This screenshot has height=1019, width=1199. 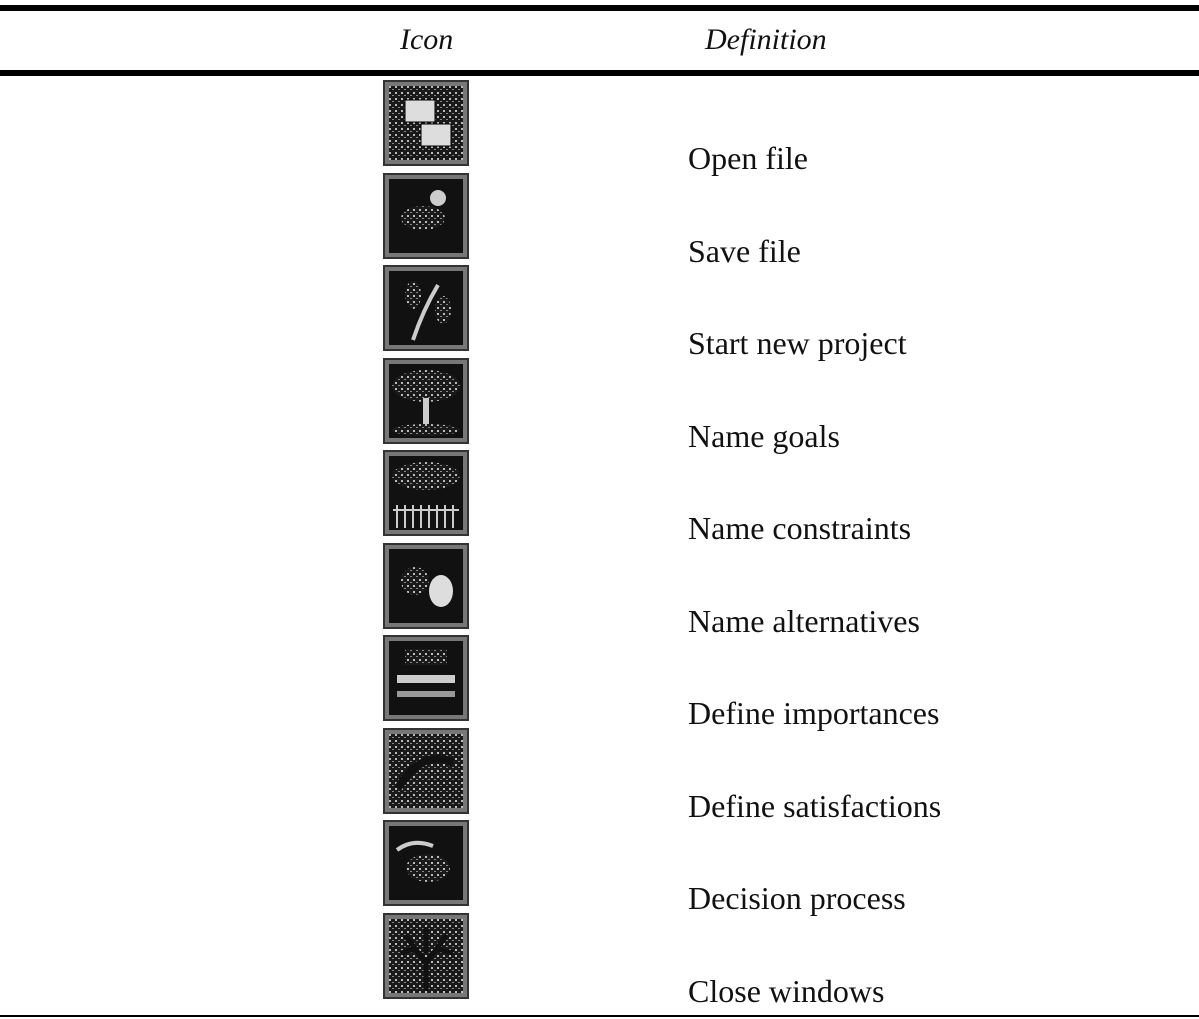 What do you see at coordinates (599, 498) in the screenshot?
I see `table-row: Name constraints` at bounding box center [599, 498].